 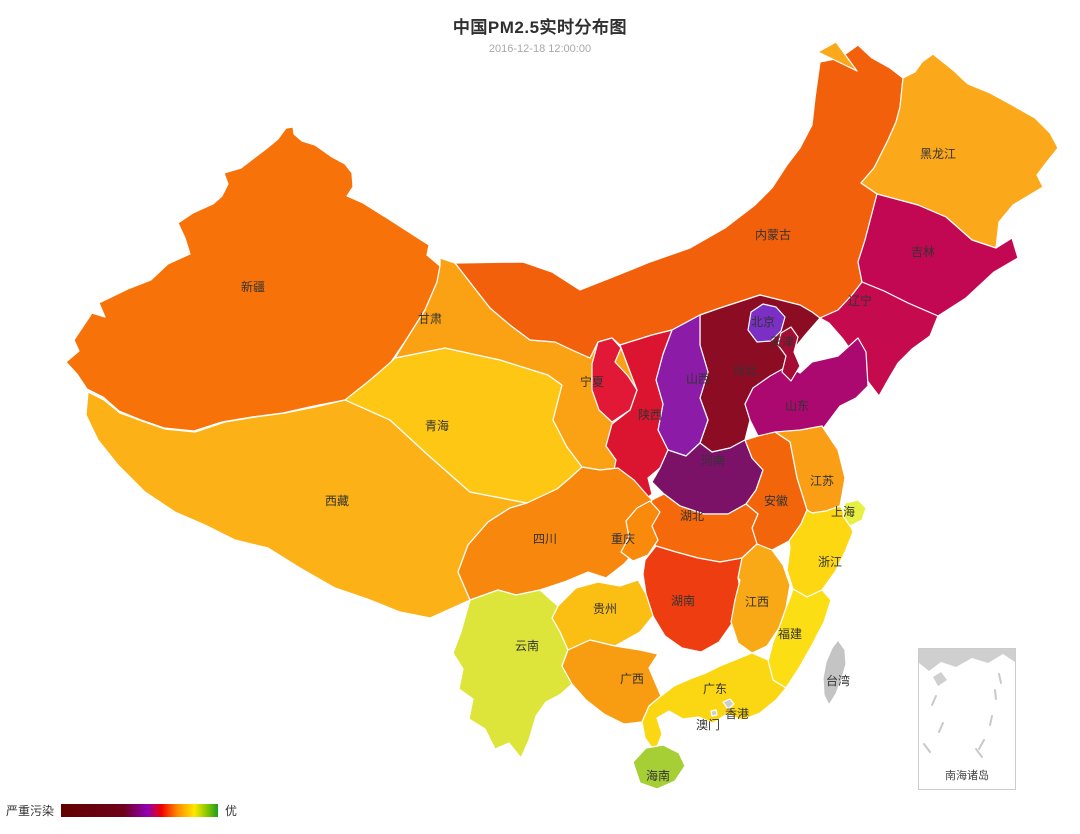 I want to click on province-label-beijing: 北京, so click(x=763, y=322).